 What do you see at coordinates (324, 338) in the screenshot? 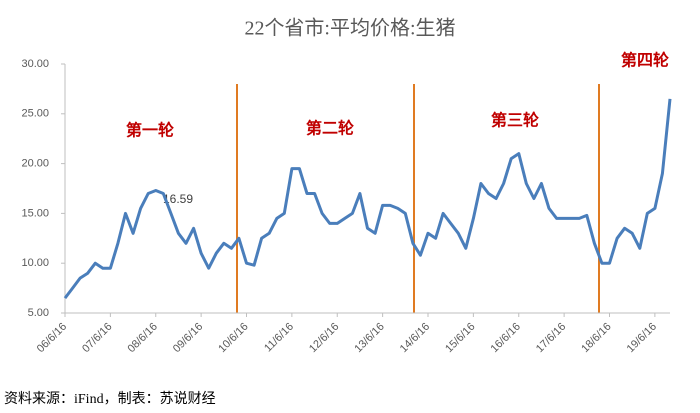
I see `x-tick-label: 12/6/16` at bounding box center [324, 338].